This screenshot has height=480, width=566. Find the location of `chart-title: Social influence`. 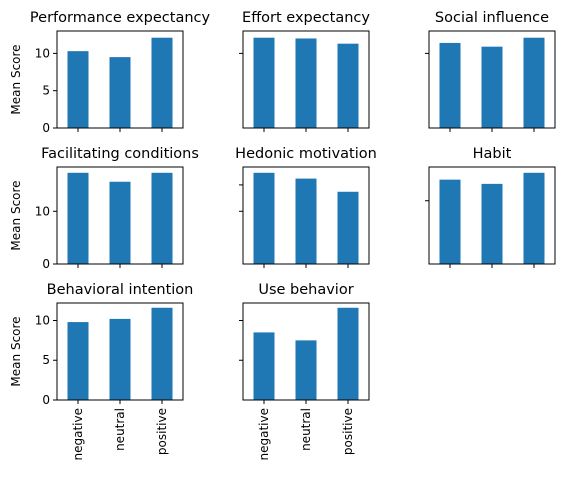

chart-title: Social influence is located at coordinates (492, 18).